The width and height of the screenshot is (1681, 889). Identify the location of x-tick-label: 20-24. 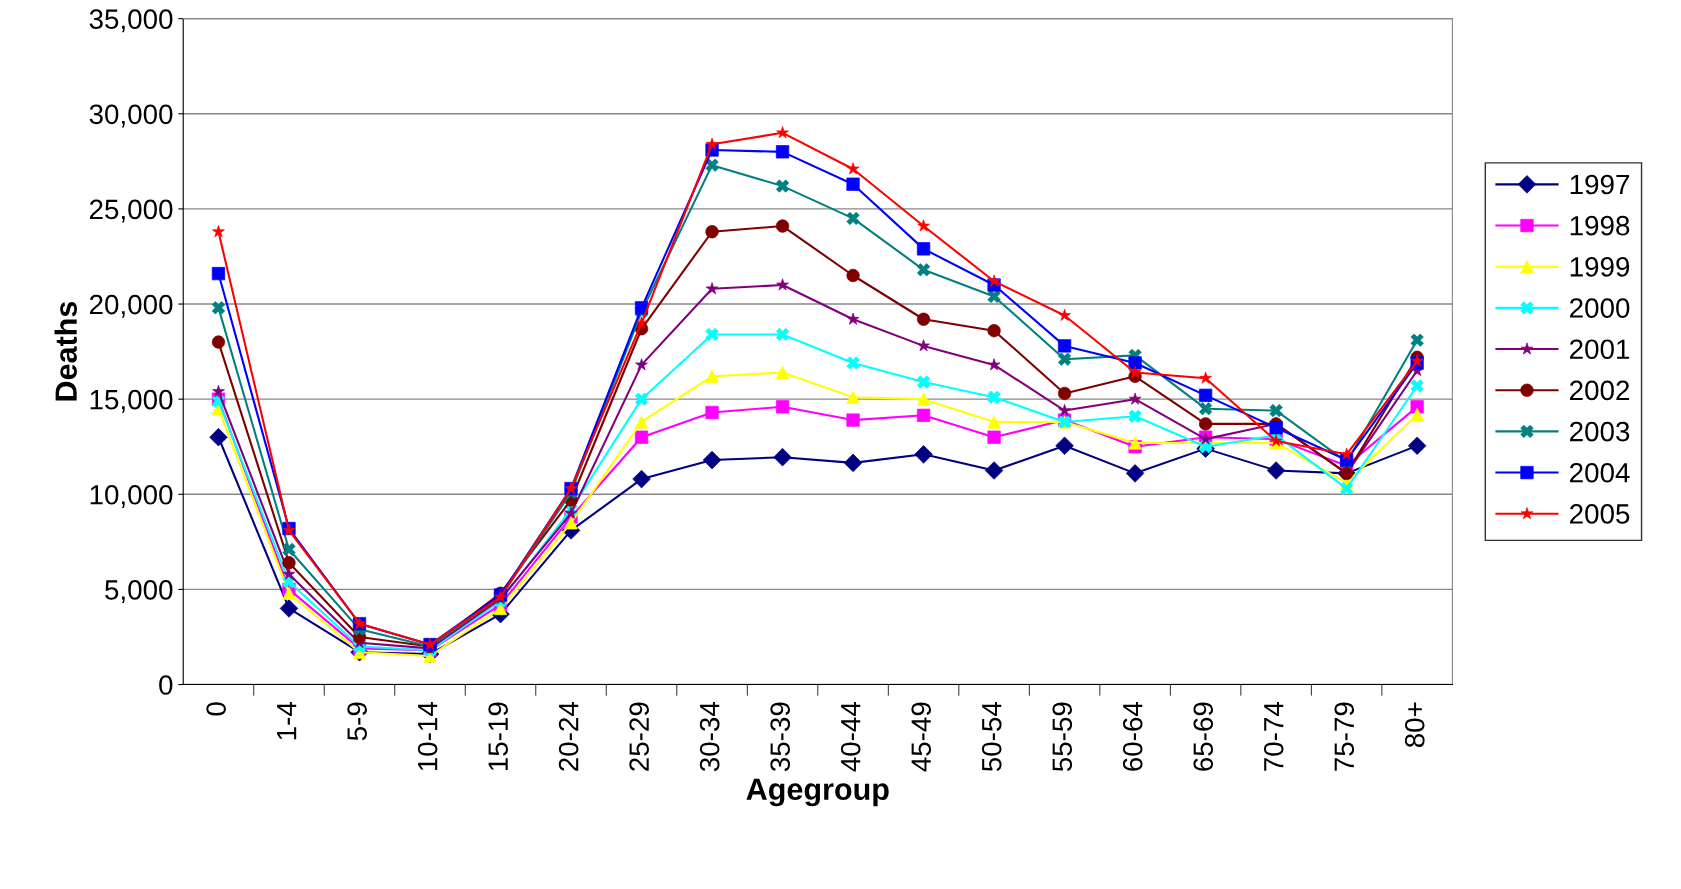
(568, 736).